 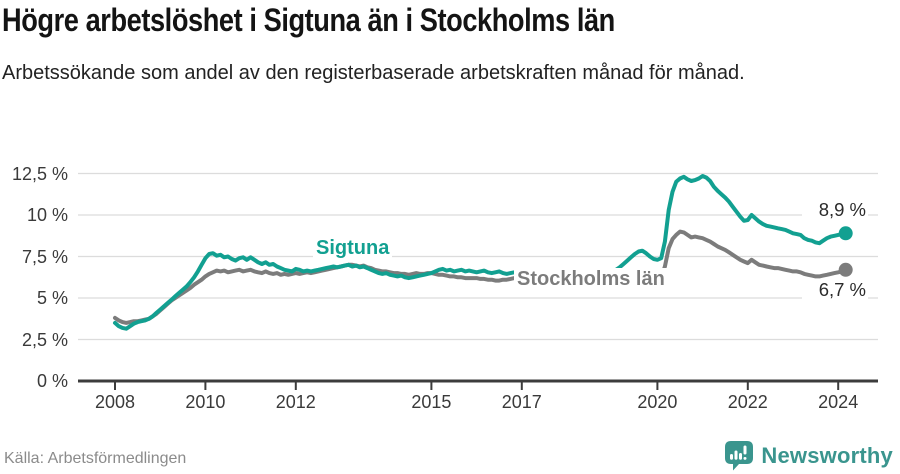 I want to click on end-value-label-sigtuna: 8,9 %, so click(x=835, y=210).